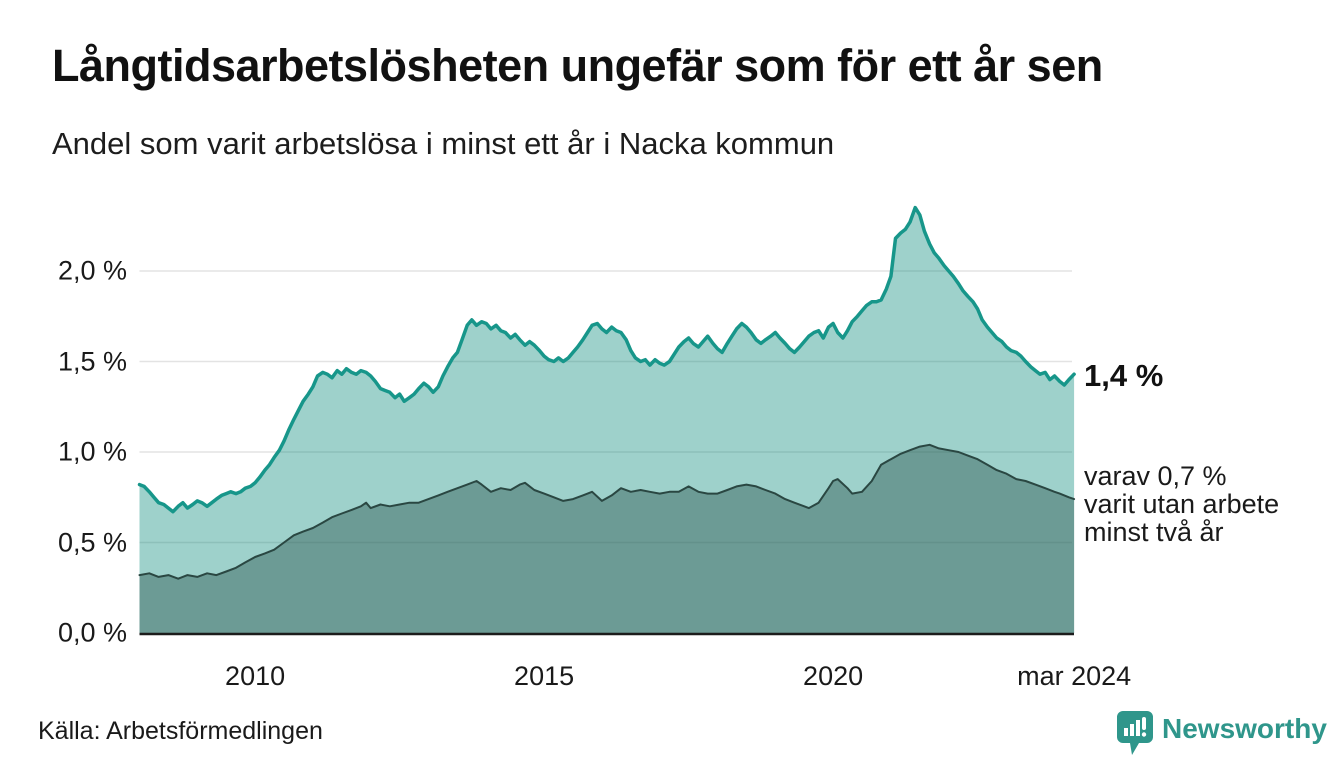 This screenshot has height=780, width=1340. What do you see at coordinates (92, 542) in the screenshot?
I see `y-axis-label: 0,5 %` at bounding box center [92, 542].